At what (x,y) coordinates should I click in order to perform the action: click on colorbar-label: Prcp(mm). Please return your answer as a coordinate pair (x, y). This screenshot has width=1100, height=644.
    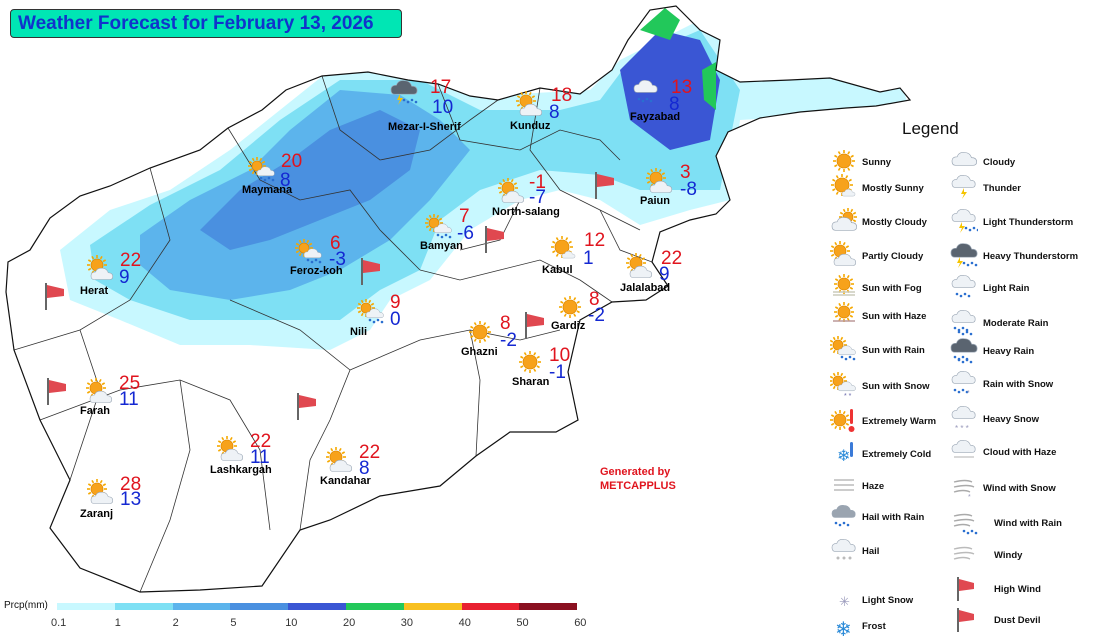
    Looking at the image, I should click on (26, 605).